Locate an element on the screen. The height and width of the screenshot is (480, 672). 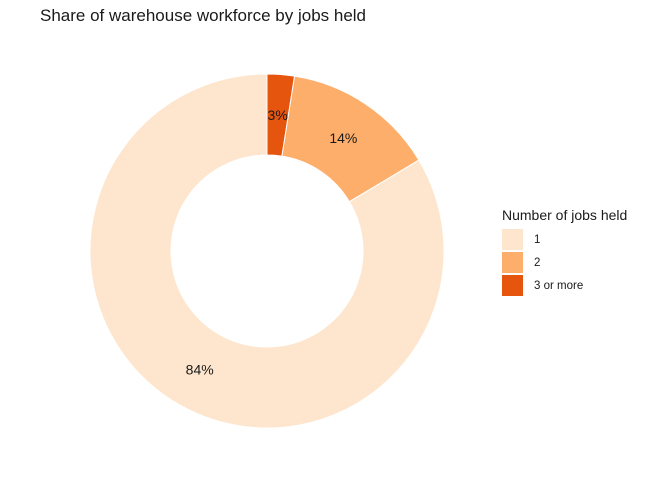
legend-item-3-or-more: 3 or more is located at coordinates (564, 285).